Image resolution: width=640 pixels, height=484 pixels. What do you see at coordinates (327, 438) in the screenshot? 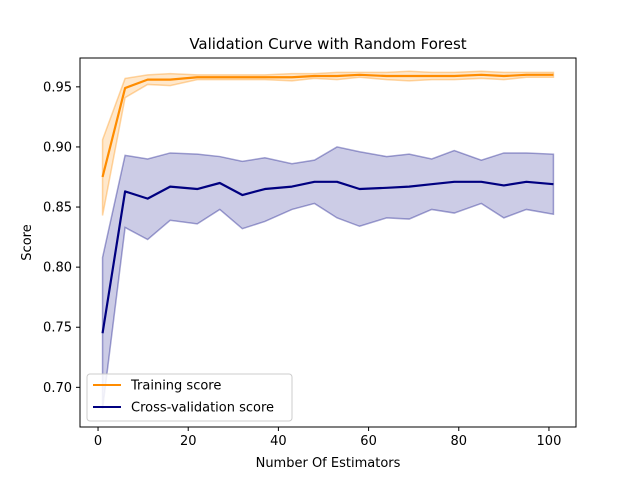
I see `x-axis-ticks: 0 20 40 60 80 100` at bounding box center [327, 438].